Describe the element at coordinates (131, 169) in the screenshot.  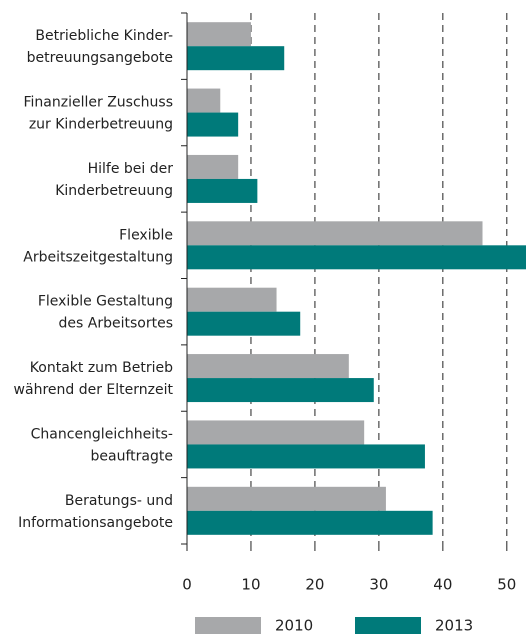
I see `category-label: Hilfe bei der` at that location.